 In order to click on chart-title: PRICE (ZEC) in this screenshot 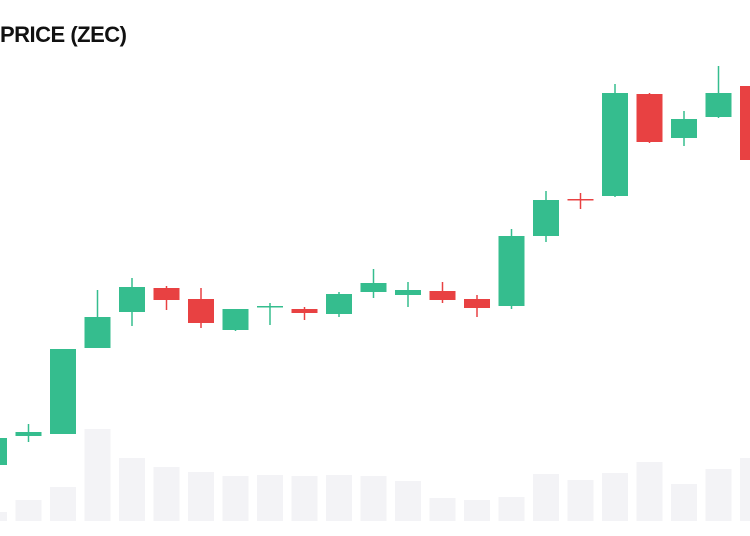, I will do `click(63, 34)`.